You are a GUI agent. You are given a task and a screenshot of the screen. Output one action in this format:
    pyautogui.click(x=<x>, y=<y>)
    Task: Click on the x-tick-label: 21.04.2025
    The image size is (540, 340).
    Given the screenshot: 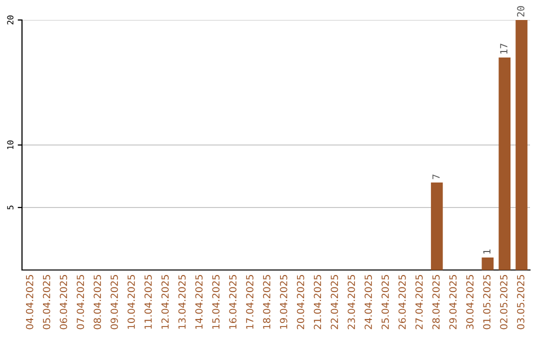 What is the action you would take?
    pyautogui.click(x=318, y=302)
    